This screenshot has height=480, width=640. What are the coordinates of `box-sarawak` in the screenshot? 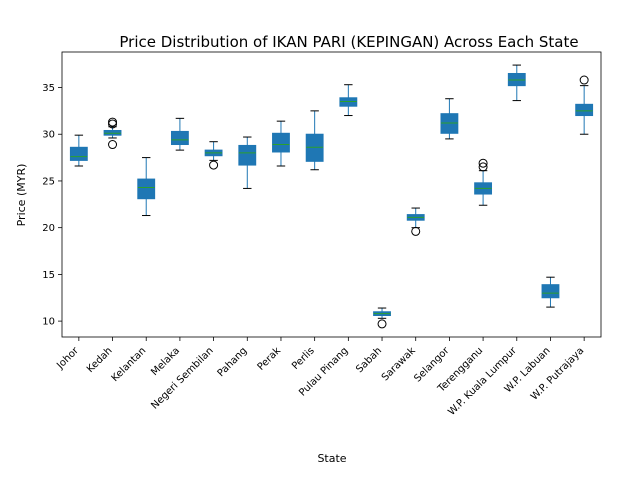 It's located at (415, 221).